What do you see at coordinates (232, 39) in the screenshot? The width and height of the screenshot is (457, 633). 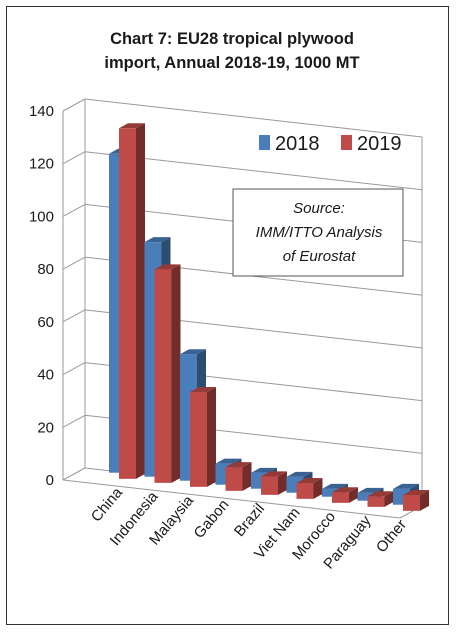 I see `chart-title-line-1: Chart 7: EU28 tropical plywood` at bounding box center [232, 39].